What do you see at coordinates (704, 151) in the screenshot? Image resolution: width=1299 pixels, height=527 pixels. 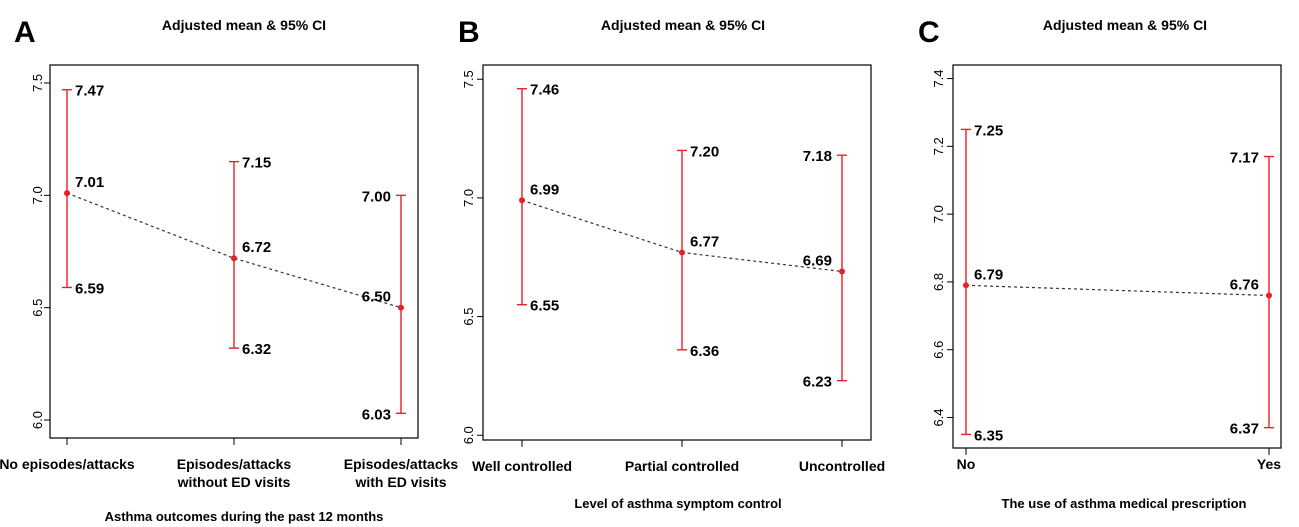 I see `upper-ci-label: 7.20` at bounding box center [704, 151].